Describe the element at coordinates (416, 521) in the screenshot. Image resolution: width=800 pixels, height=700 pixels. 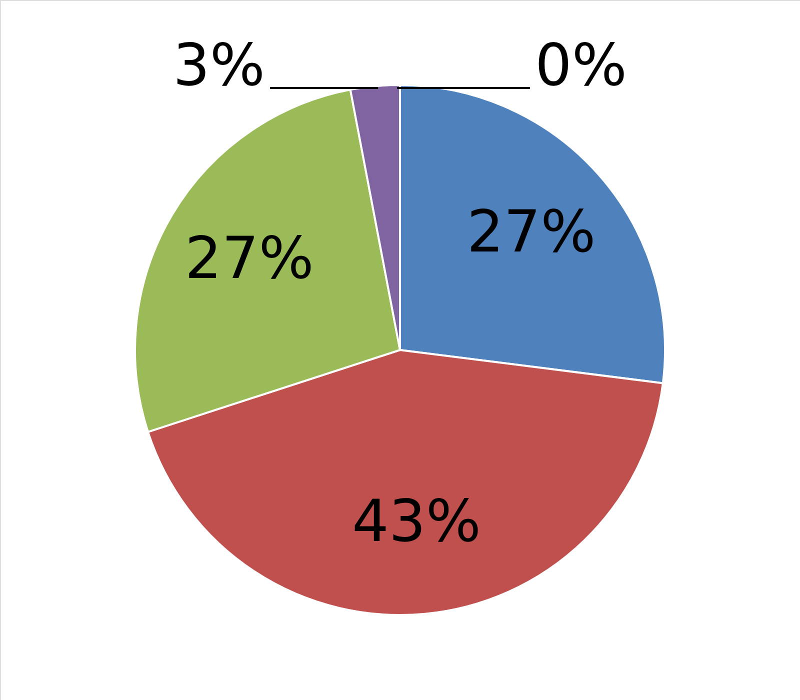
I see `data-label: 43%` at that location.